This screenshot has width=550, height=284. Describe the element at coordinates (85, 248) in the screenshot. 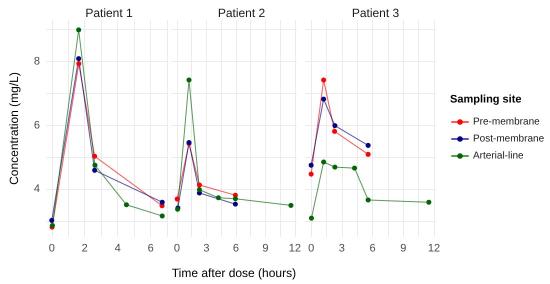

I see `x-tick-label: 2` at that location.